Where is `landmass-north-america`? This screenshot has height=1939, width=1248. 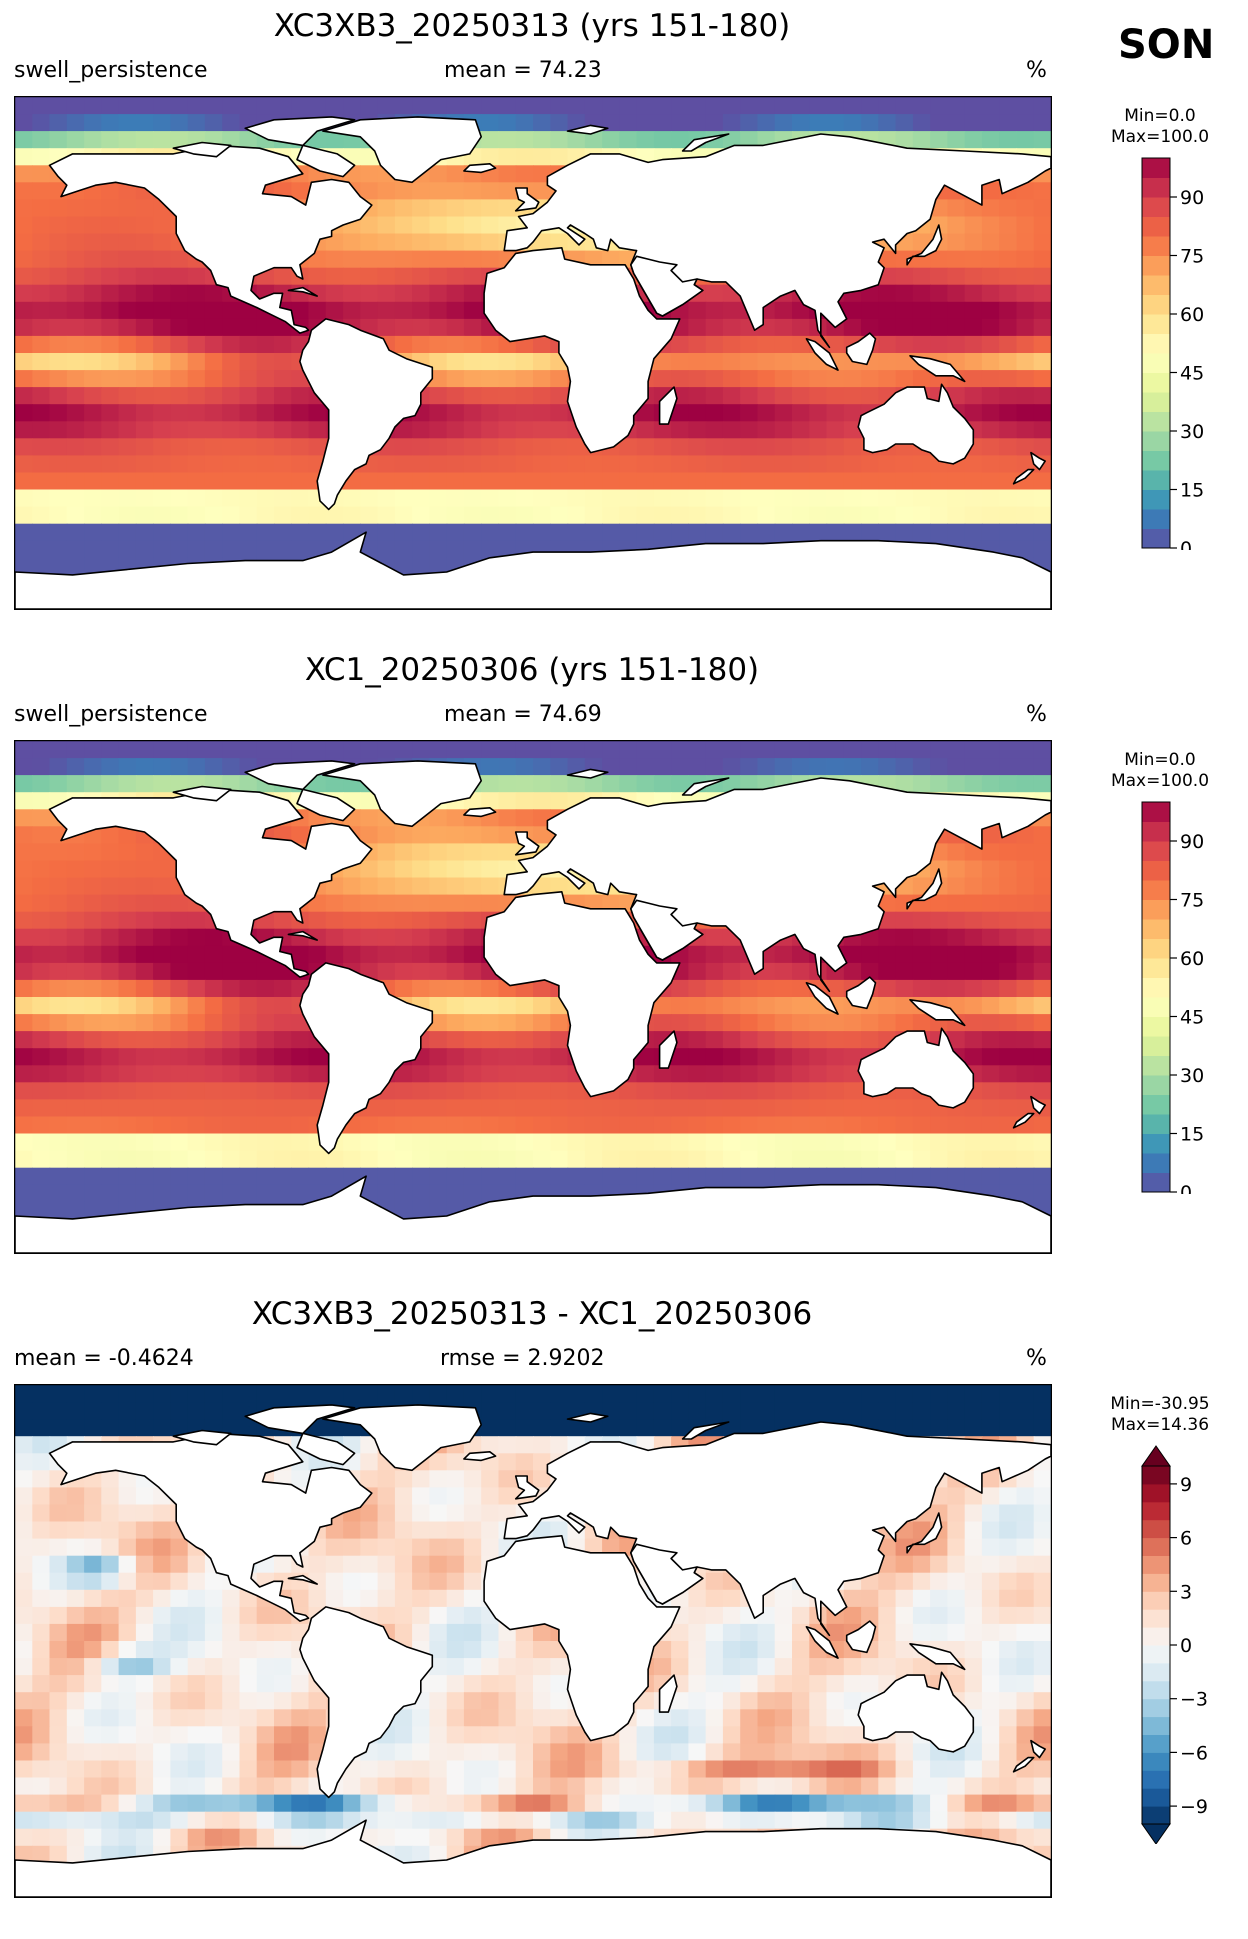 landmass-north-america is located at coordinates (210, 1527).